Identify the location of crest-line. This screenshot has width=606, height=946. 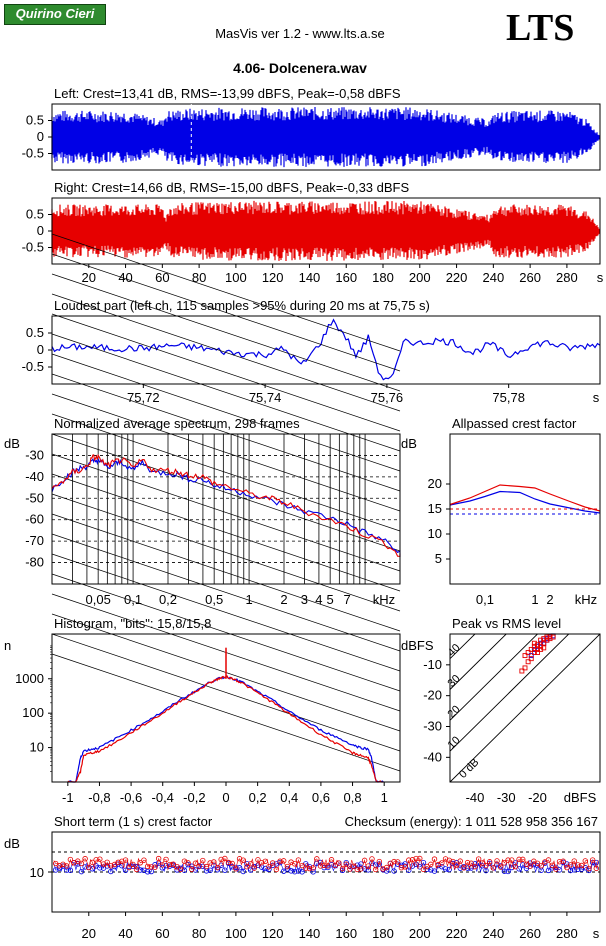
(326, 864).